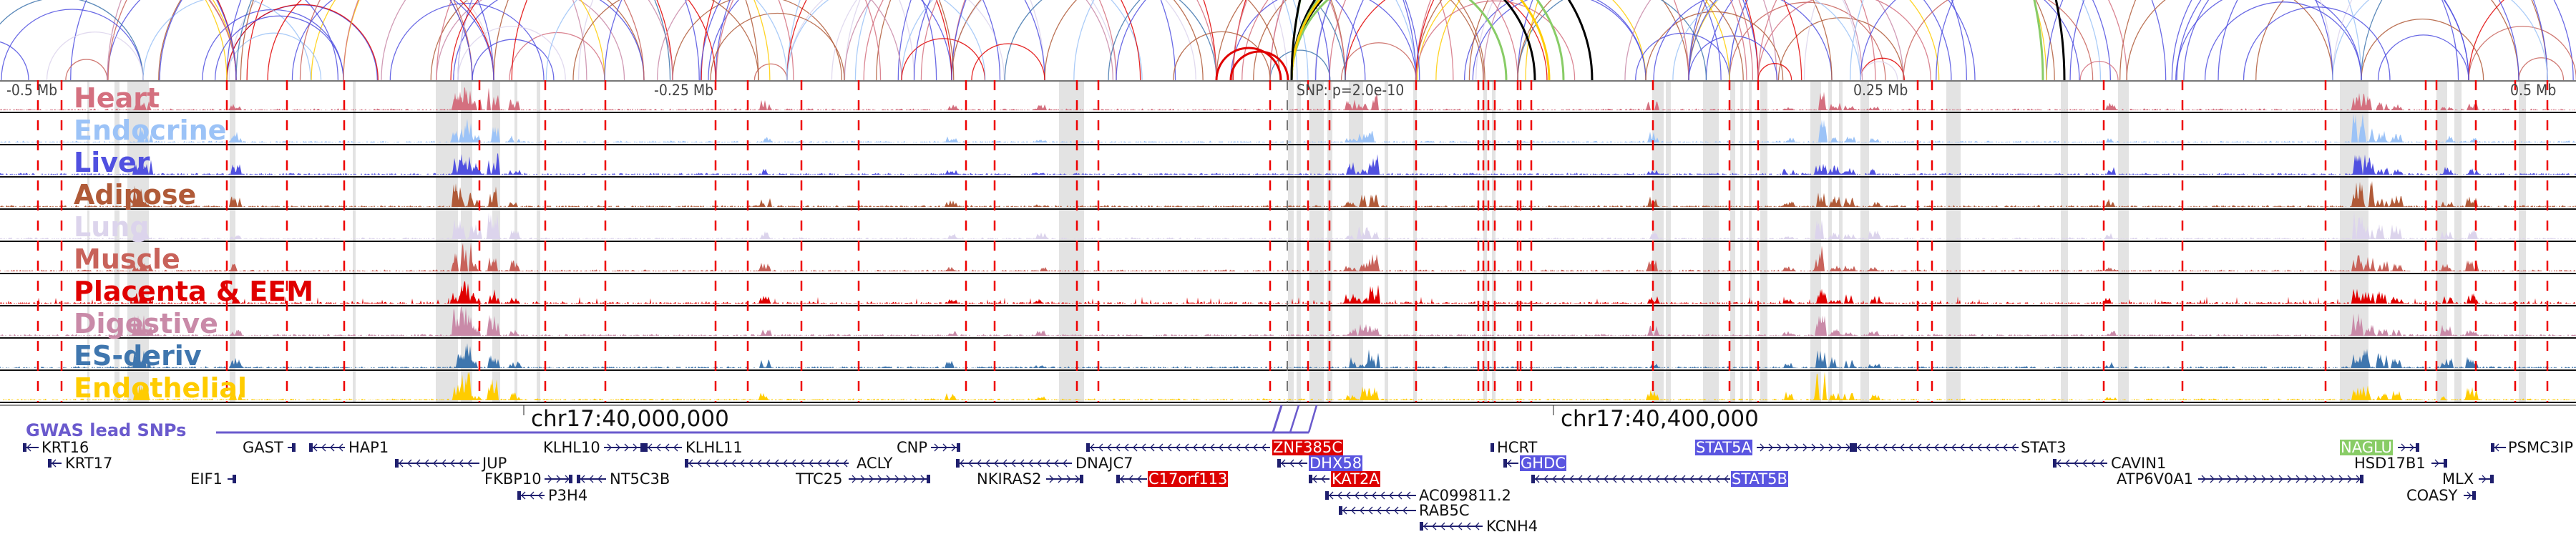  I want to click on gene-label: NKIRAS2, so click(1009, 479).